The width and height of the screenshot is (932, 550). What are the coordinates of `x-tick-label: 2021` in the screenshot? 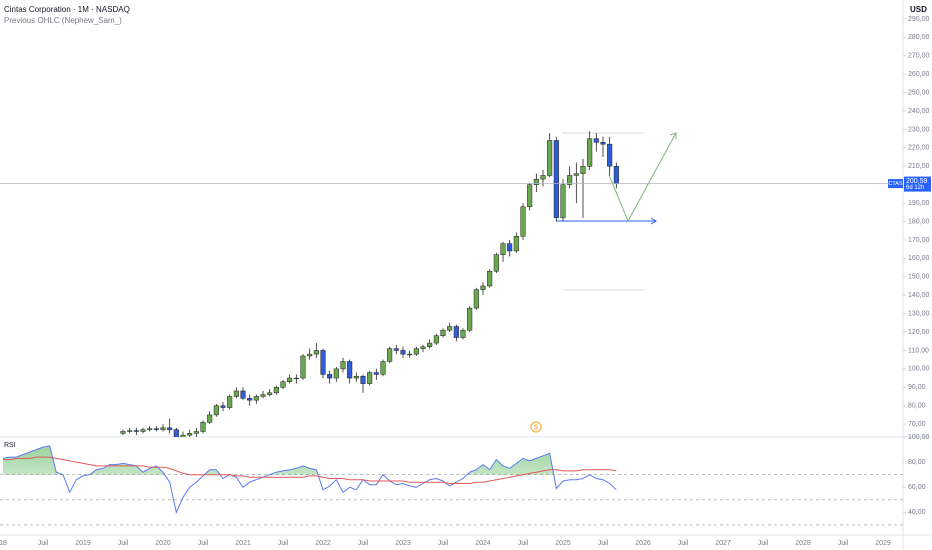 It's located at (243, 543).